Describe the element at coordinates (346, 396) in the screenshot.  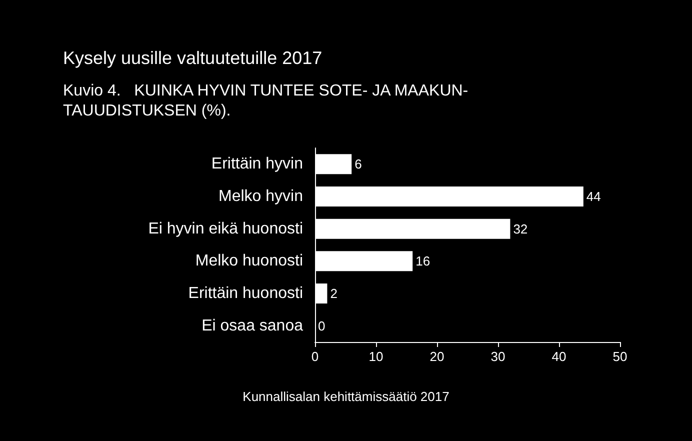
I see `text: Kunnallisalan kehittämissäätiö 2017` at that location.